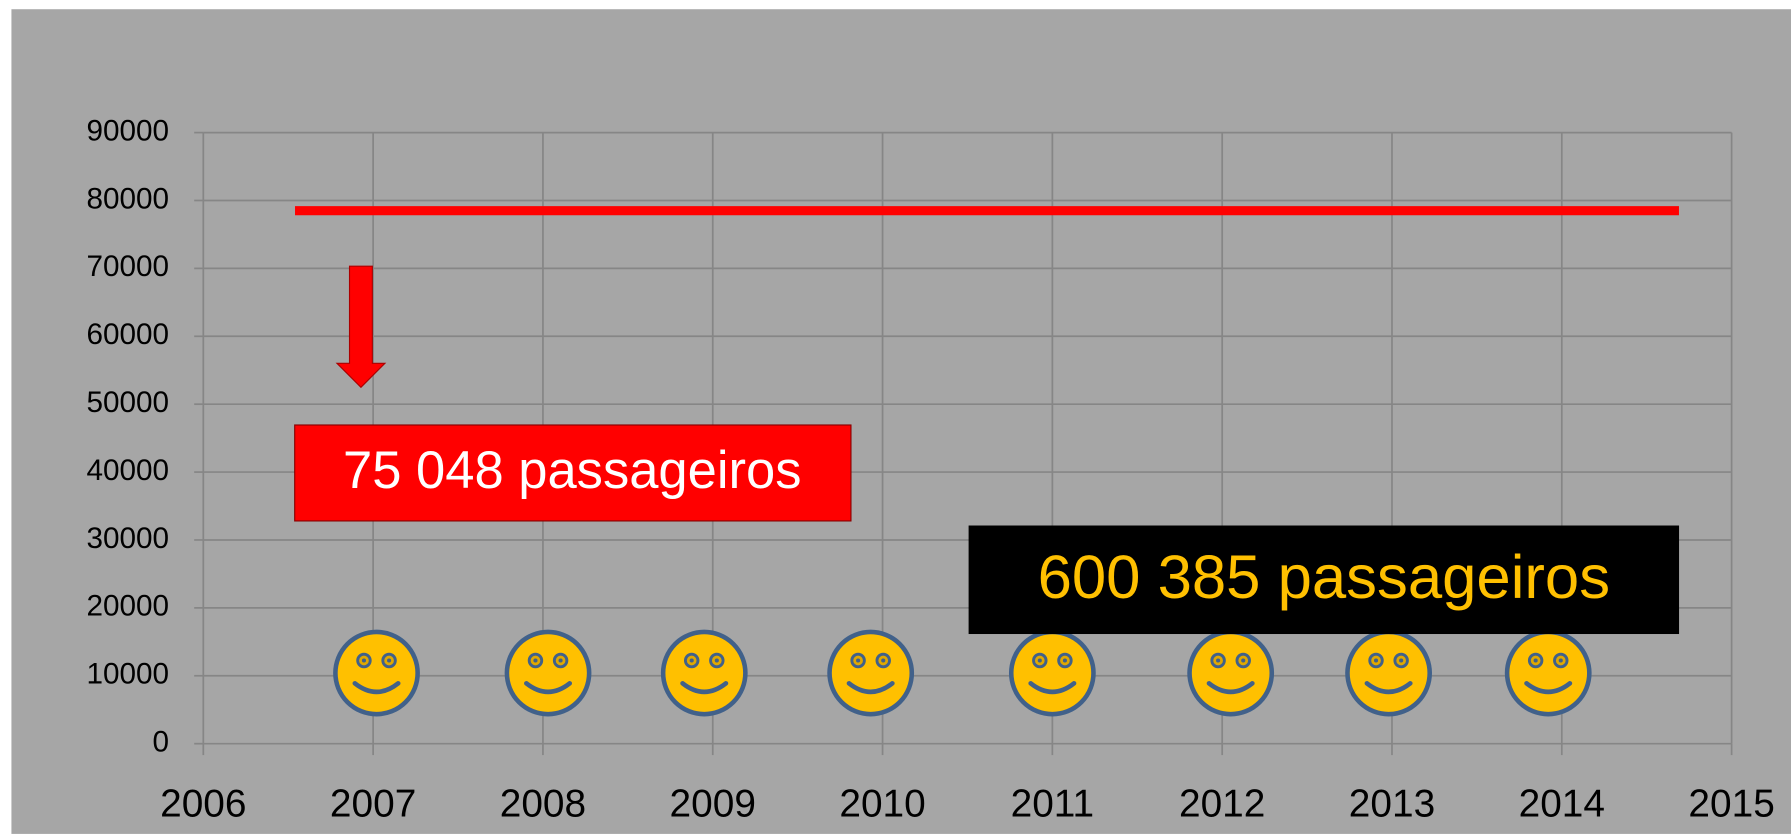  Describe the element at coordinates (1562, 804) in the screenshot. I see `x-tick-label: 2014` at that location.